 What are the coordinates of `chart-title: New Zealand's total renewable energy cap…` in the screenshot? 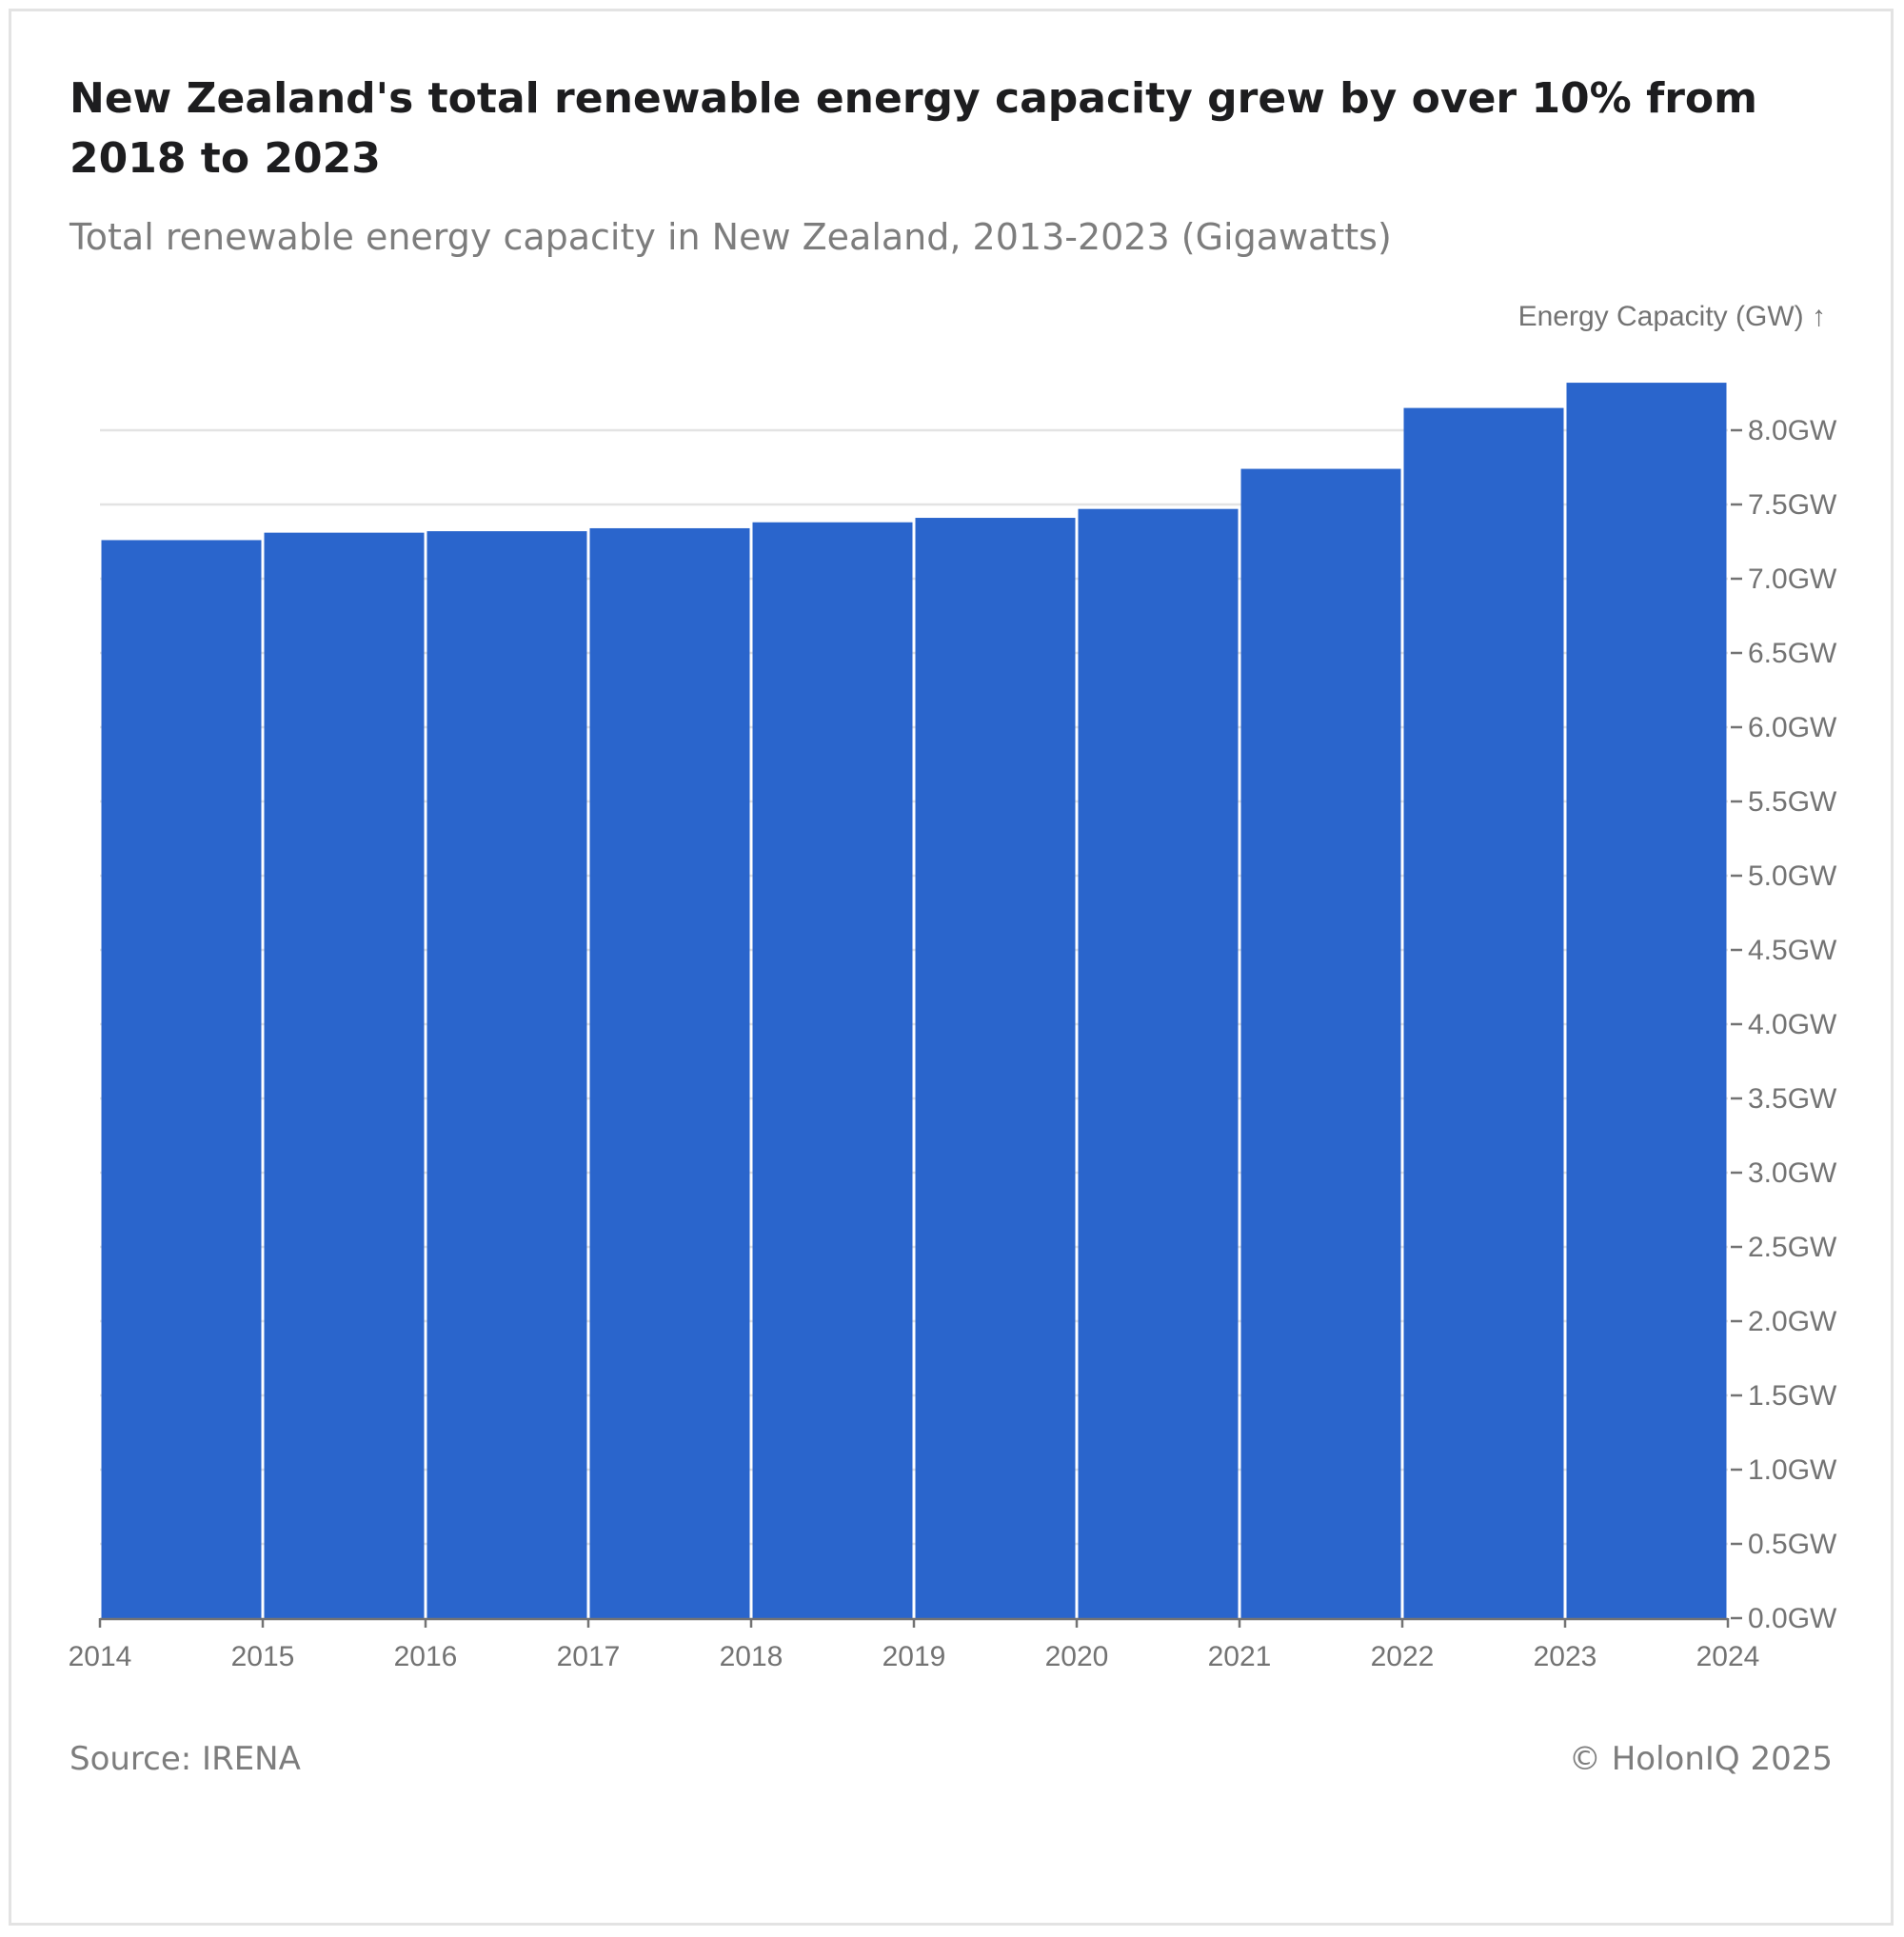 It's located at (913, 128).